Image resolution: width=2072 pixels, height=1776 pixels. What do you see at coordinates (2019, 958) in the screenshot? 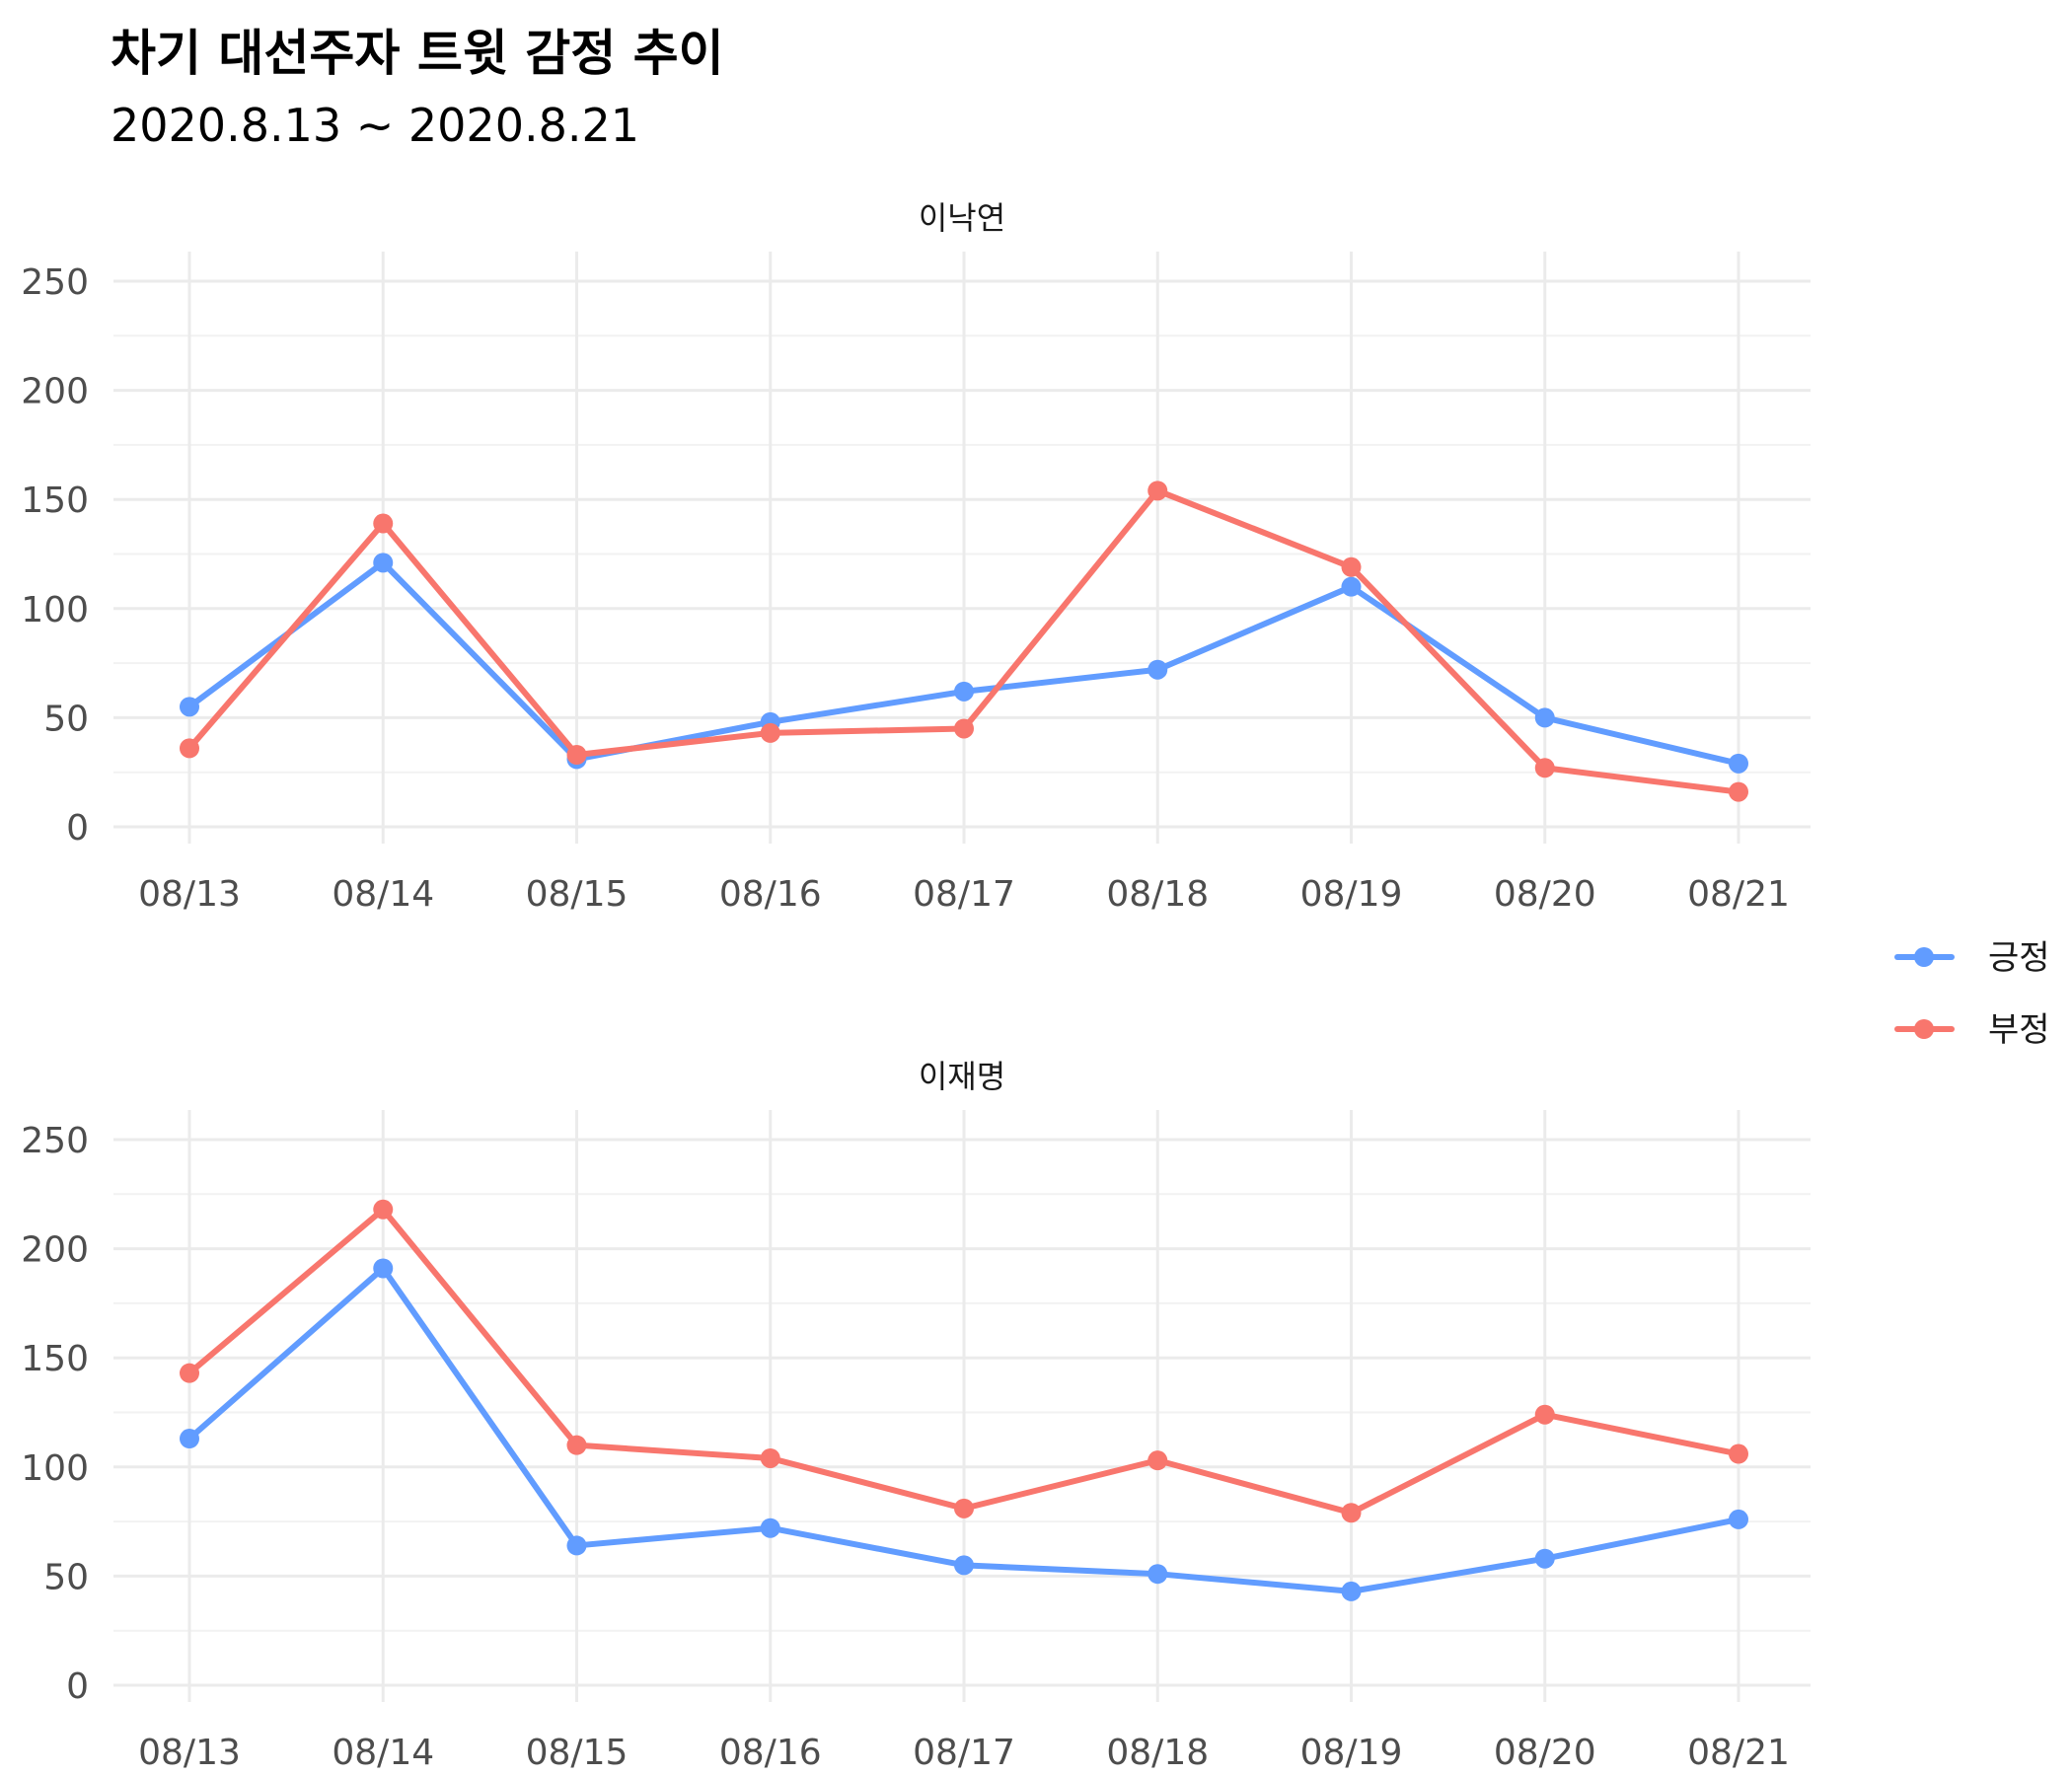
I see `legend-label: 긍정` at bounding box center [2019, 958].